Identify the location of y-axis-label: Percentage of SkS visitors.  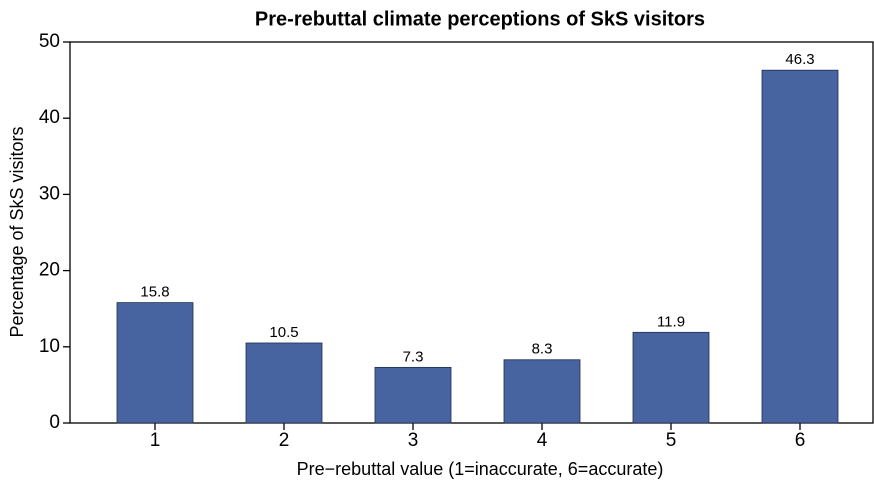
(17, 231).